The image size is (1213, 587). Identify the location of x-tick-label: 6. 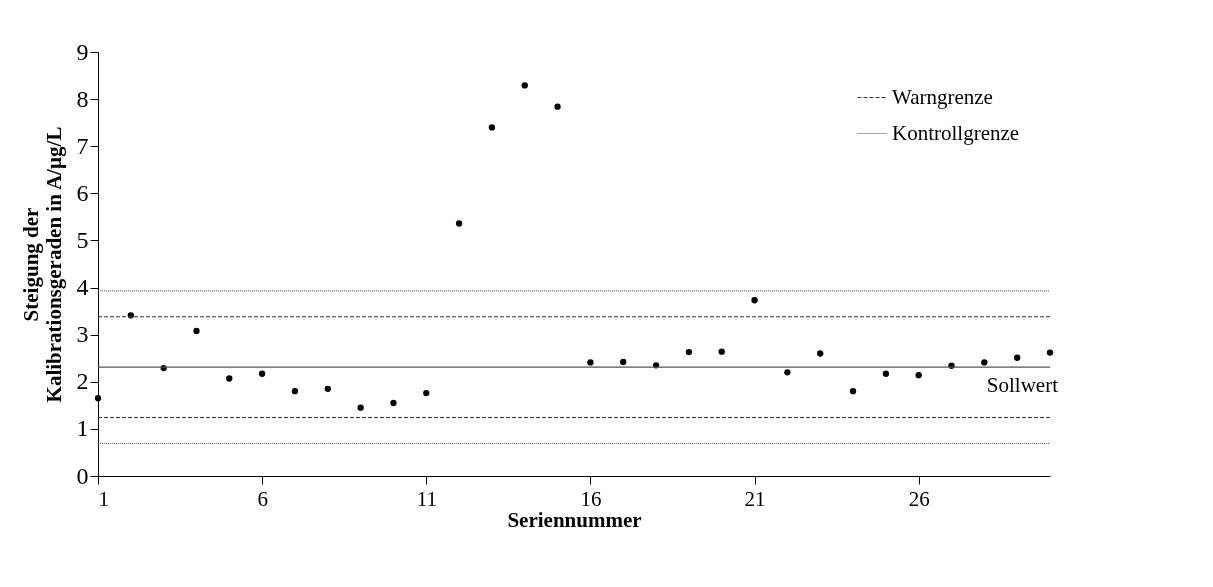
(262, 498).